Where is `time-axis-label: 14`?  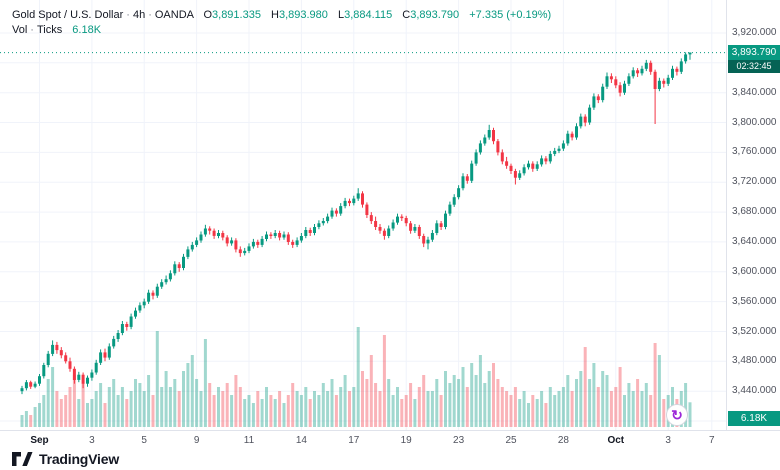 time-axis-label: 14 is located at coordinates (301, 440).